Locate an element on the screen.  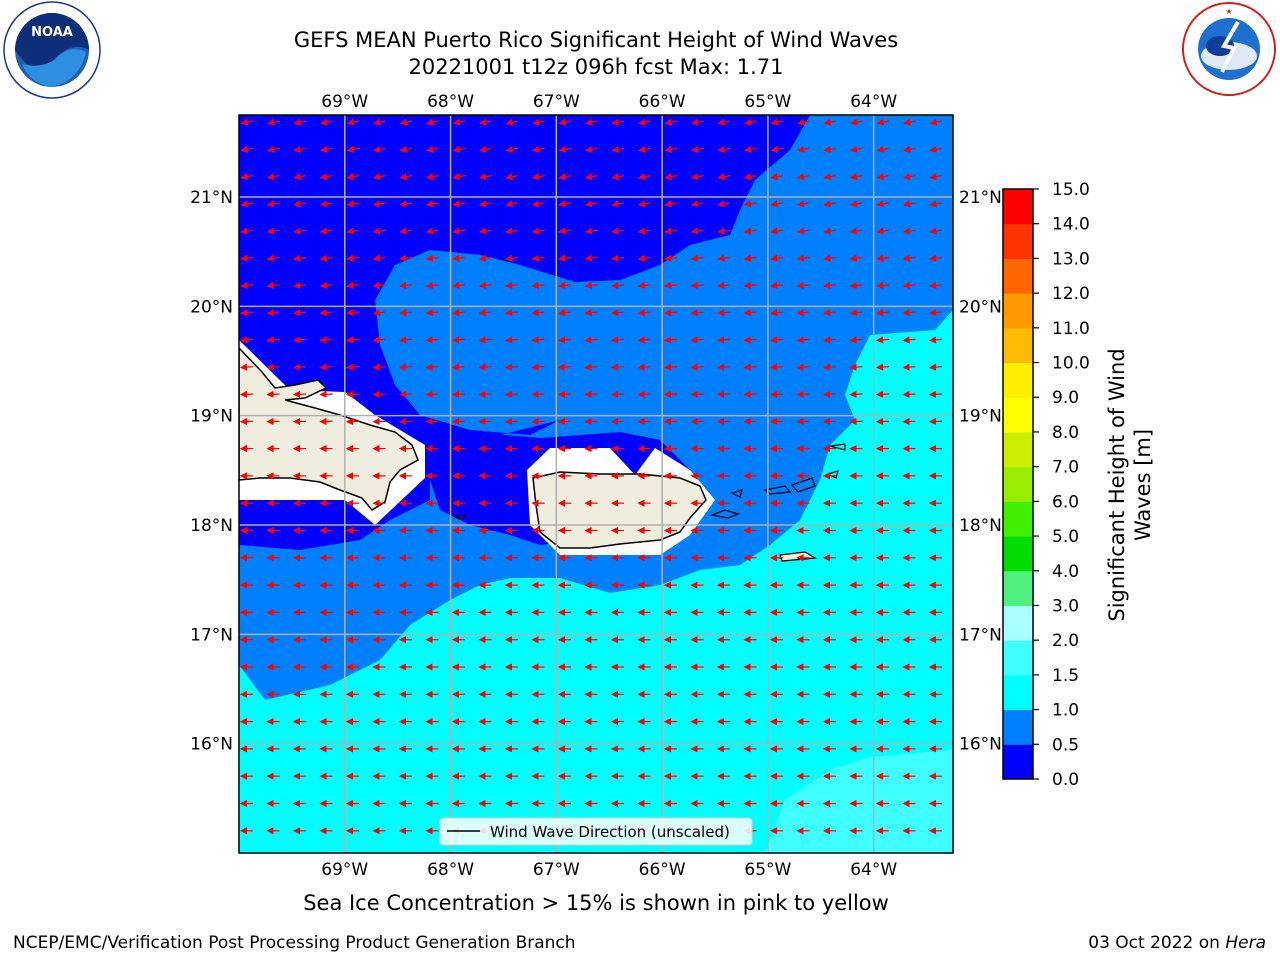
island-culebra is located at coordinates (736, 493).